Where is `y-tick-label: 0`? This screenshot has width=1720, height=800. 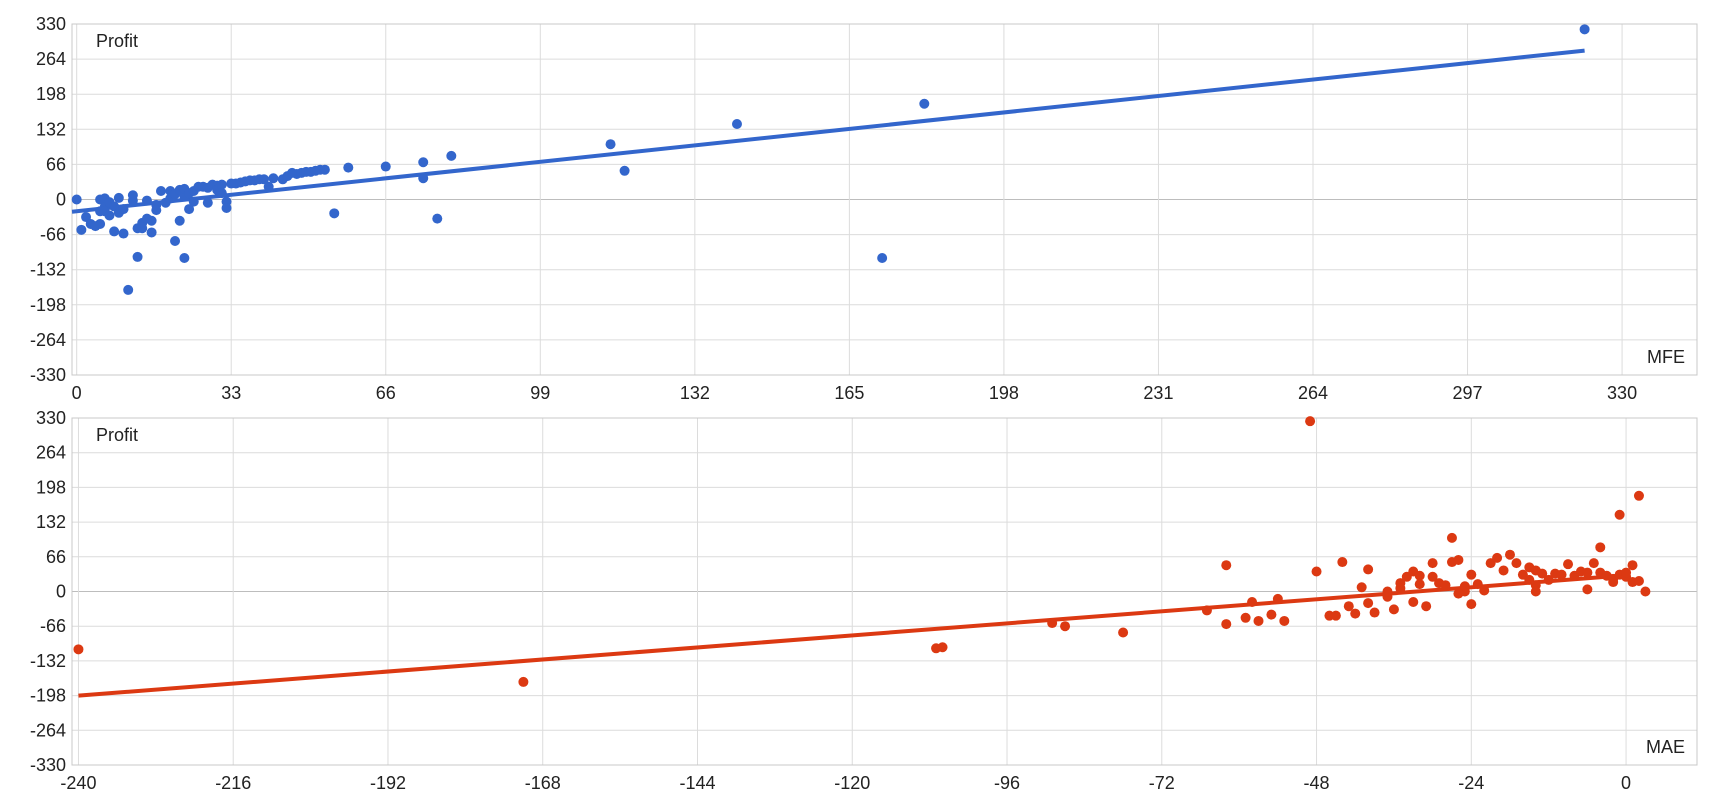 y-tick-label: 0 is located at coordinates (61, 200).